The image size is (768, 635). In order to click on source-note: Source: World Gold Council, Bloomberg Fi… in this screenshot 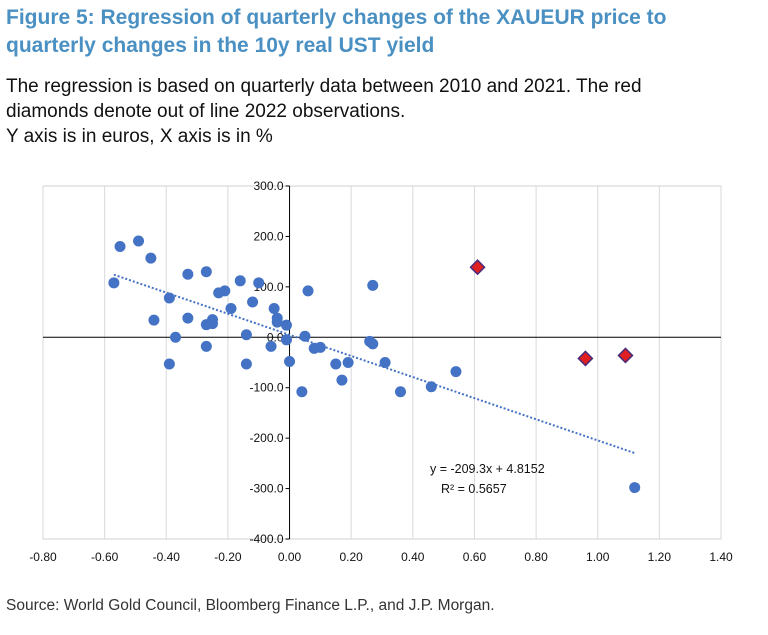, I will do `click(250, 605)`.